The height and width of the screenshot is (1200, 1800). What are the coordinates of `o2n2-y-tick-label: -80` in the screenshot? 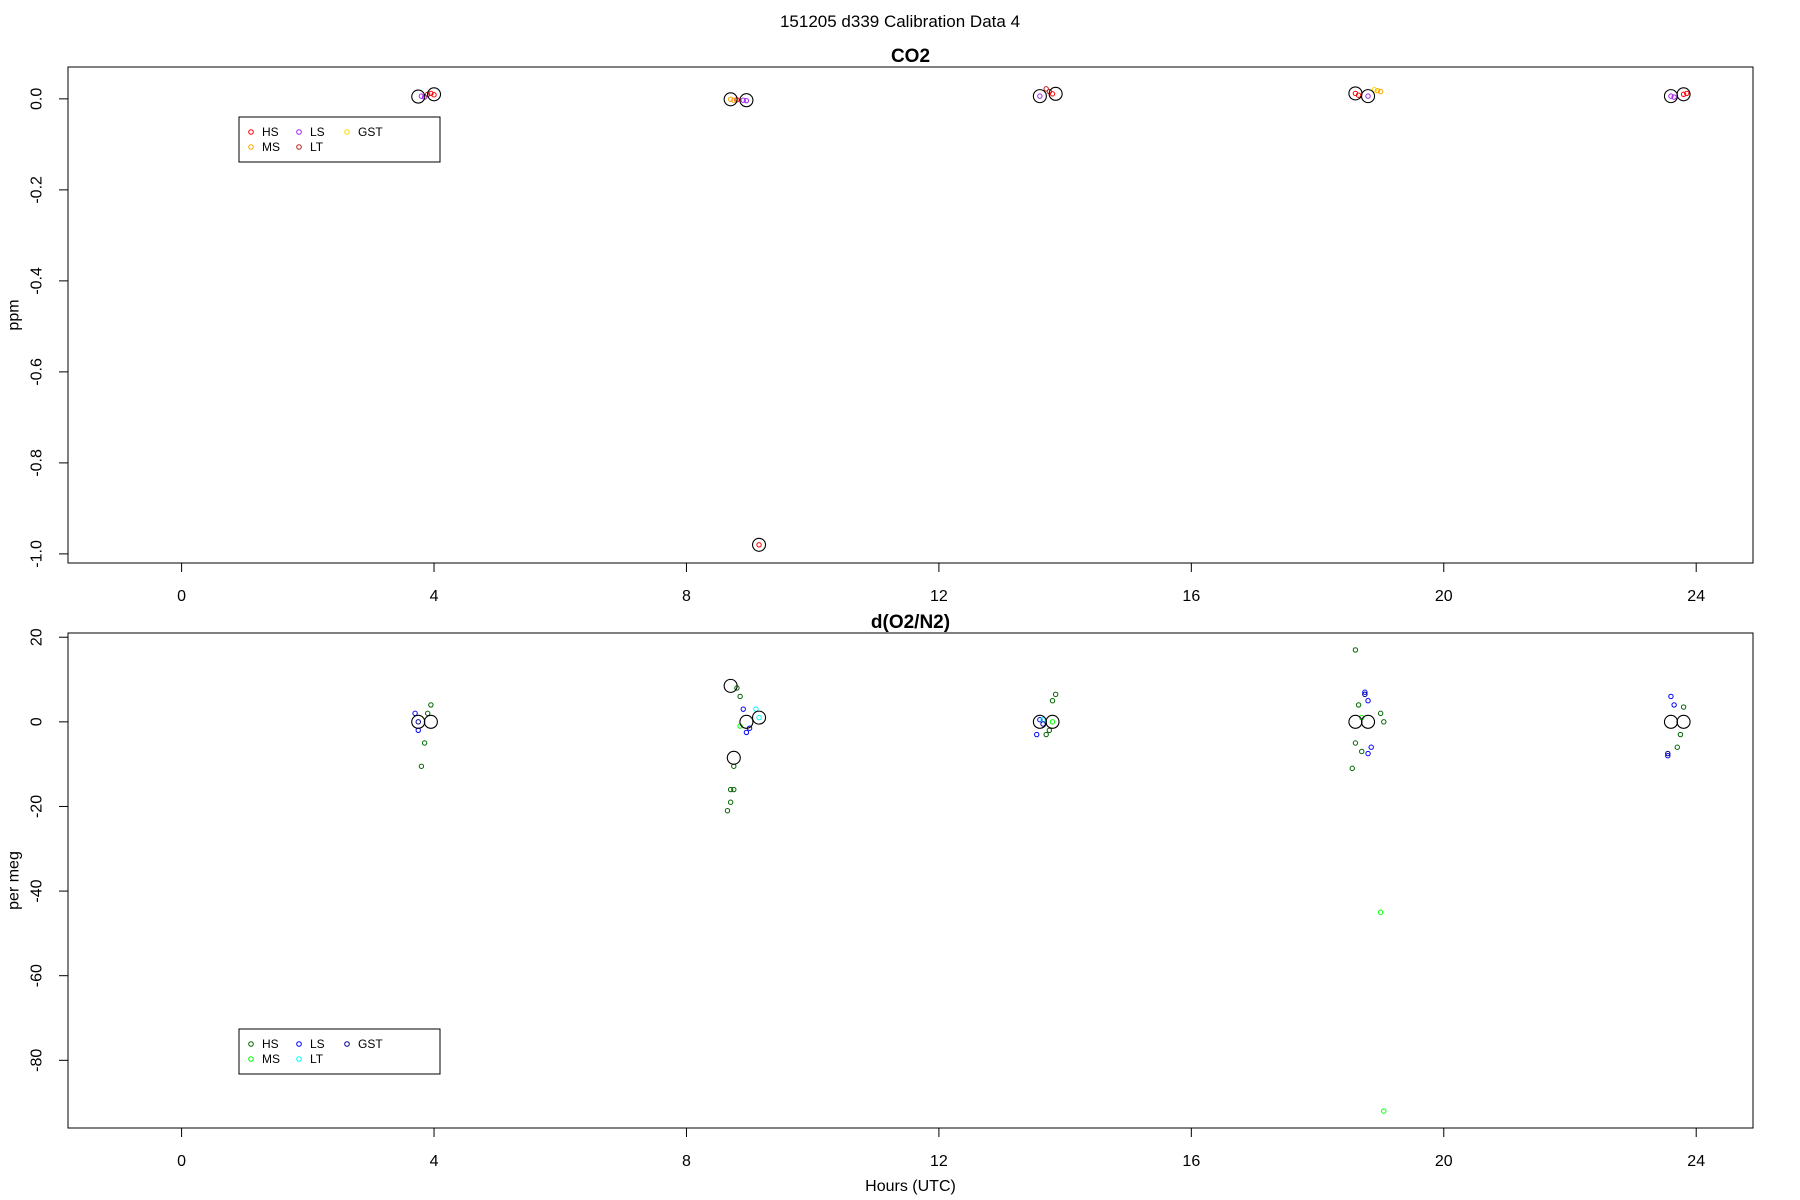 It's located at (37, 1060).